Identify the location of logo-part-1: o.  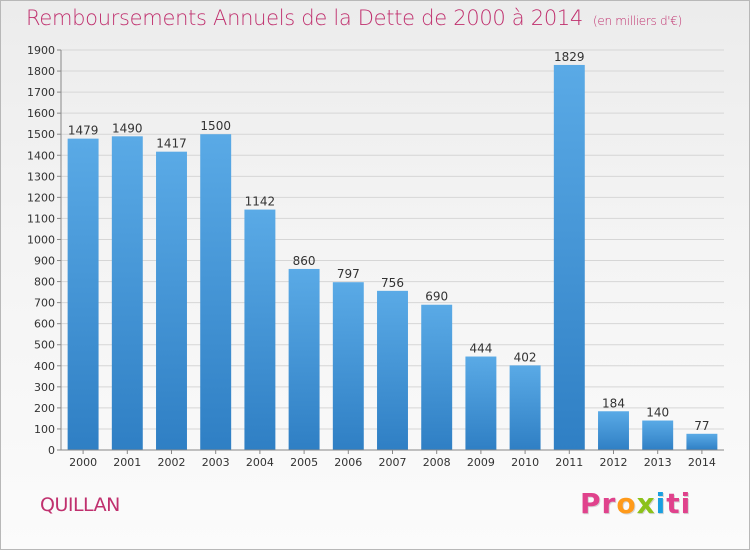
(626, 503).